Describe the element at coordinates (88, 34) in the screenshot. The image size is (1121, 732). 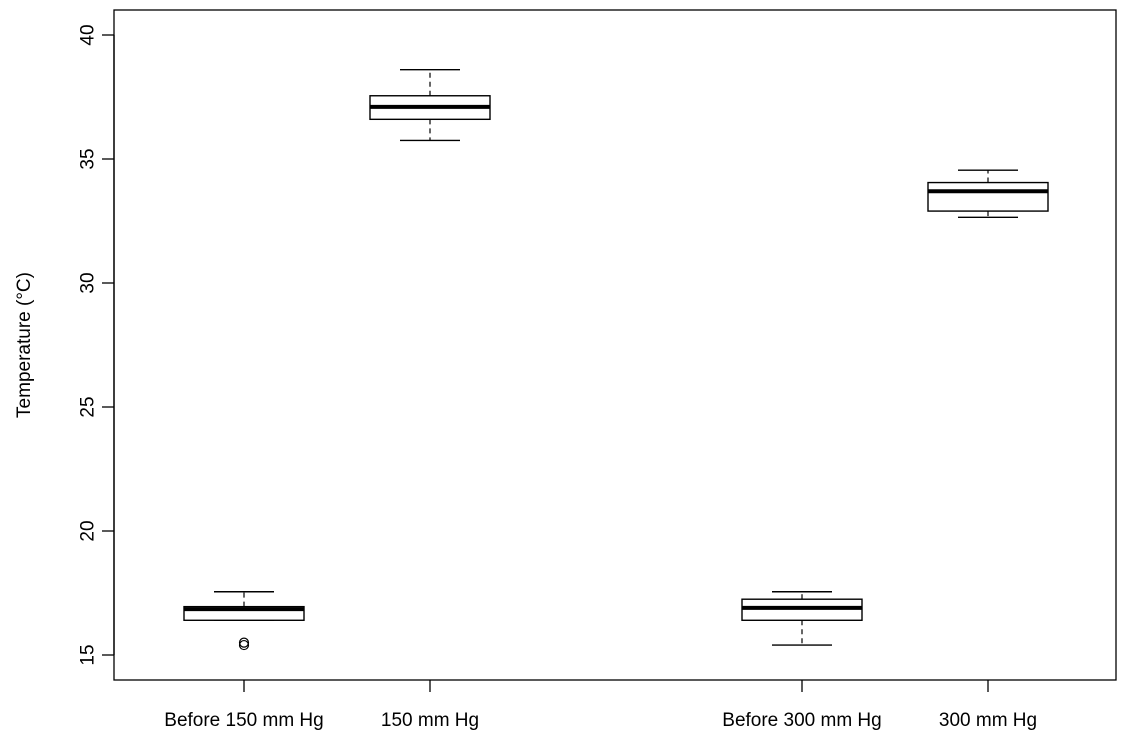
I see `y-tick-label: 40` at that location.